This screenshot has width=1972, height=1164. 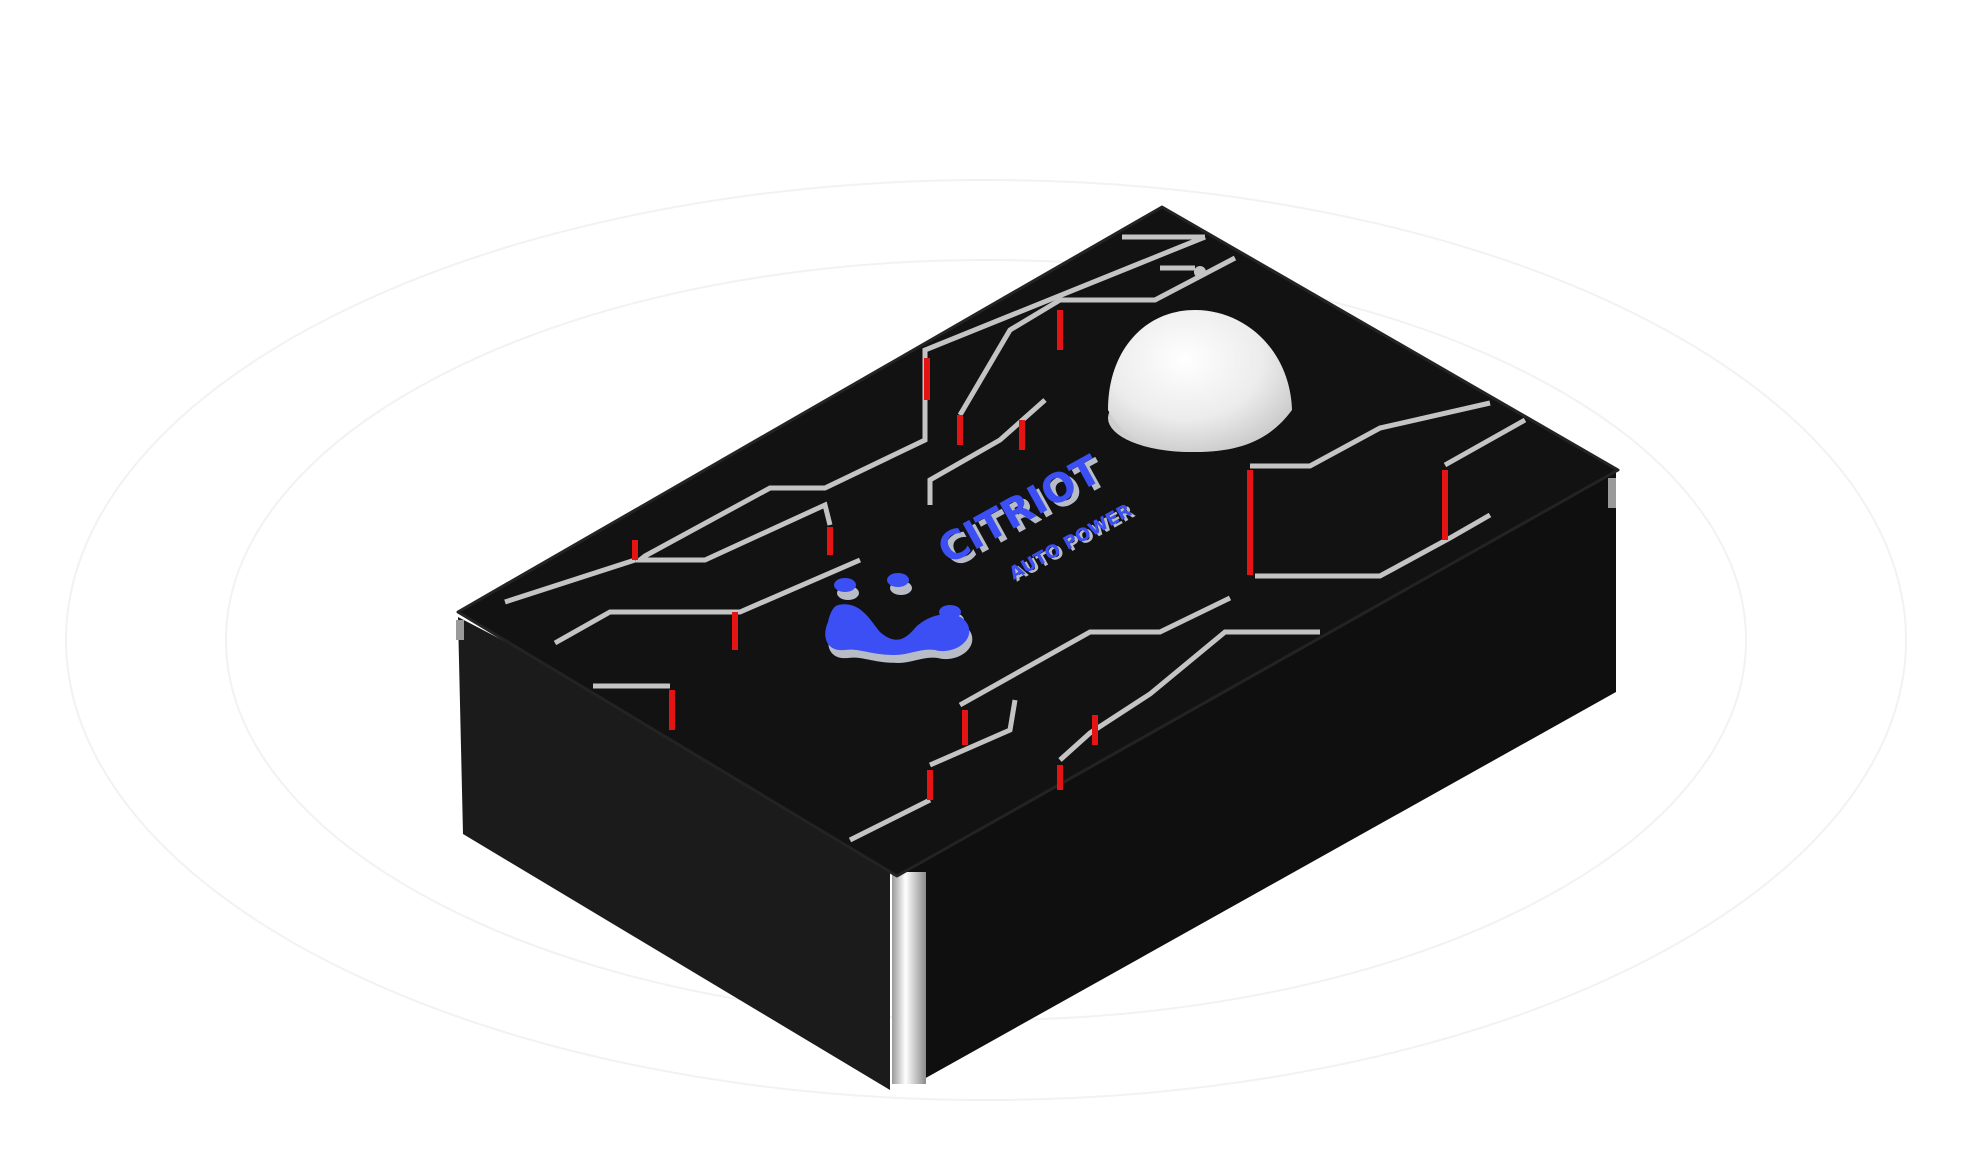 What do you see at coordinates (1200, 381) in the screenshot?
I see `sensor-dome-icon` at bounding box center [1200, 381].